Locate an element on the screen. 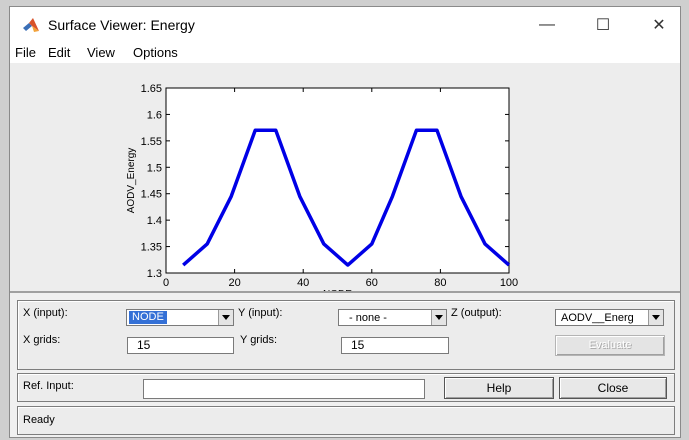  ref-input-panel: Ref. Input: Help Close is located at coordinates (346, 387).